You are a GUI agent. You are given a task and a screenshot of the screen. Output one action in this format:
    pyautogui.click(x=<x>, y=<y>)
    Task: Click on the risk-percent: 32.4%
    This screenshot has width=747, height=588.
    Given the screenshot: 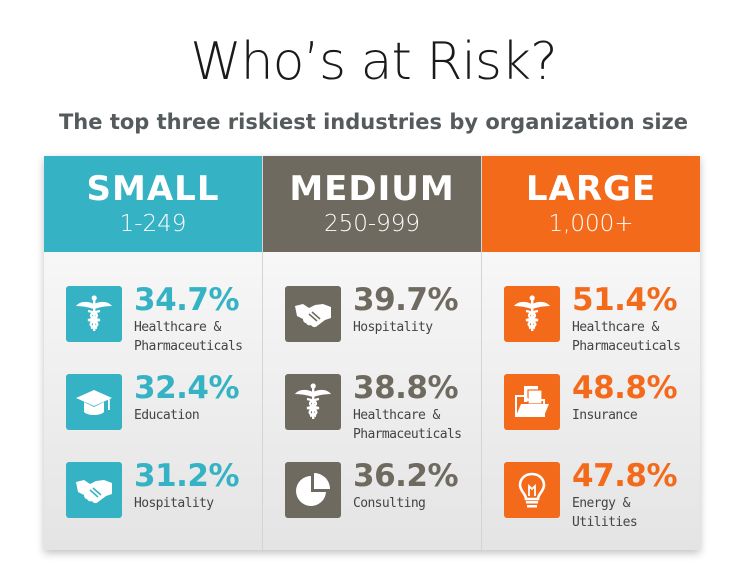 What is the action you would take?
    pyautogui.click(x=187, y=388)
    